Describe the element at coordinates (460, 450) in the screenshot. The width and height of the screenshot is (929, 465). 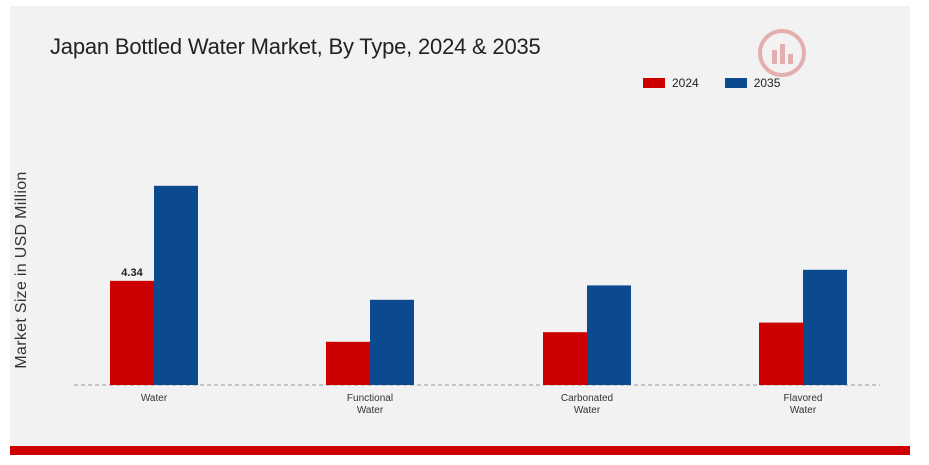
I see `footer-accent-bar` at that location.